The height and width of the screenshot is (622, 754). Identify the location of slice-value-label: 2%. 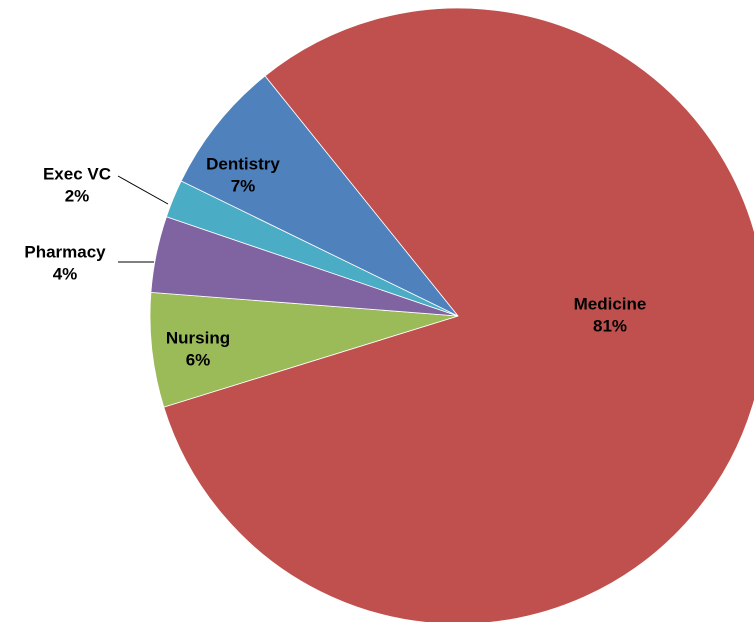
(77, 195).